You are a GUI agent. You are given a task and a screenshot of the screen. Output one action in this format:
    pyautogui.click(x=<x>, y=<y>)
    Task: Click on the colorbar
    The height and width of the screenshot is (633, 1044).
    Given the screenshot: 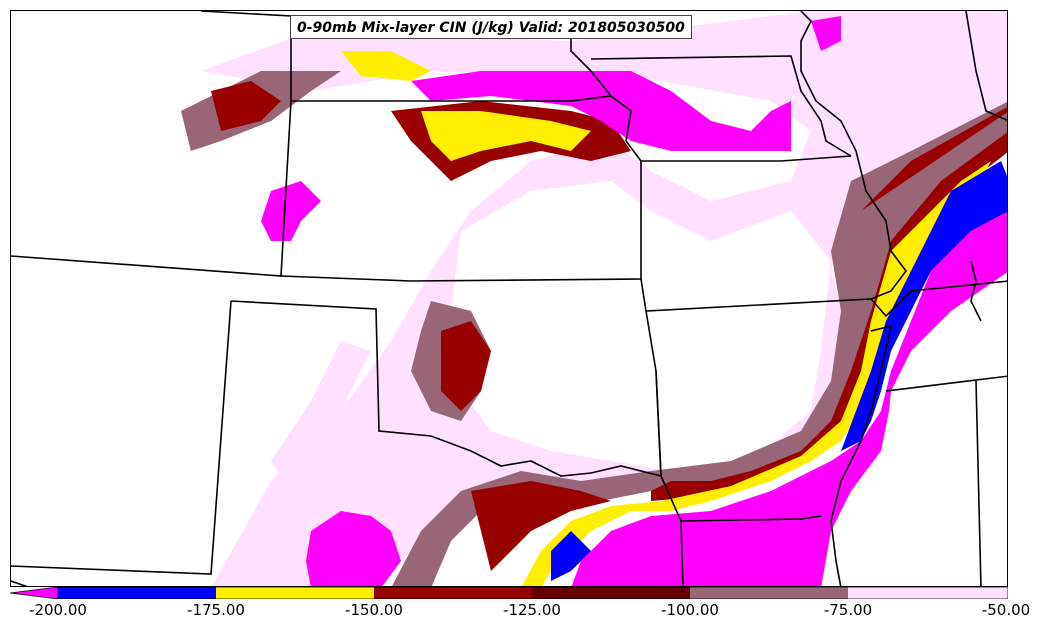 What is the action you would take?
    pyautogui.click(x=509, y=593)
    